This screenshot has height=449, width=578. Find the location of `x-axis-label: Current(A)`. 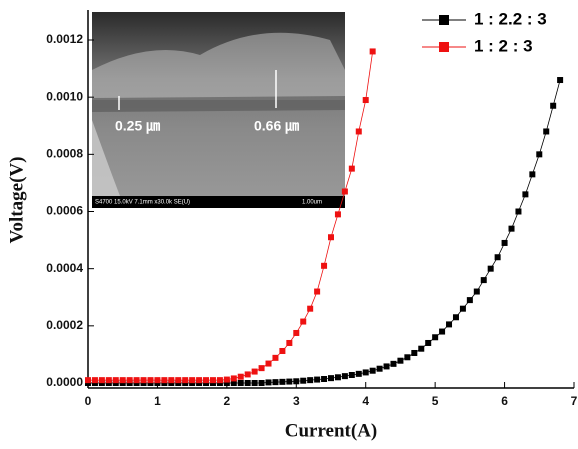

x-axis-label: Current(A) is located at coordinates (331, 430).